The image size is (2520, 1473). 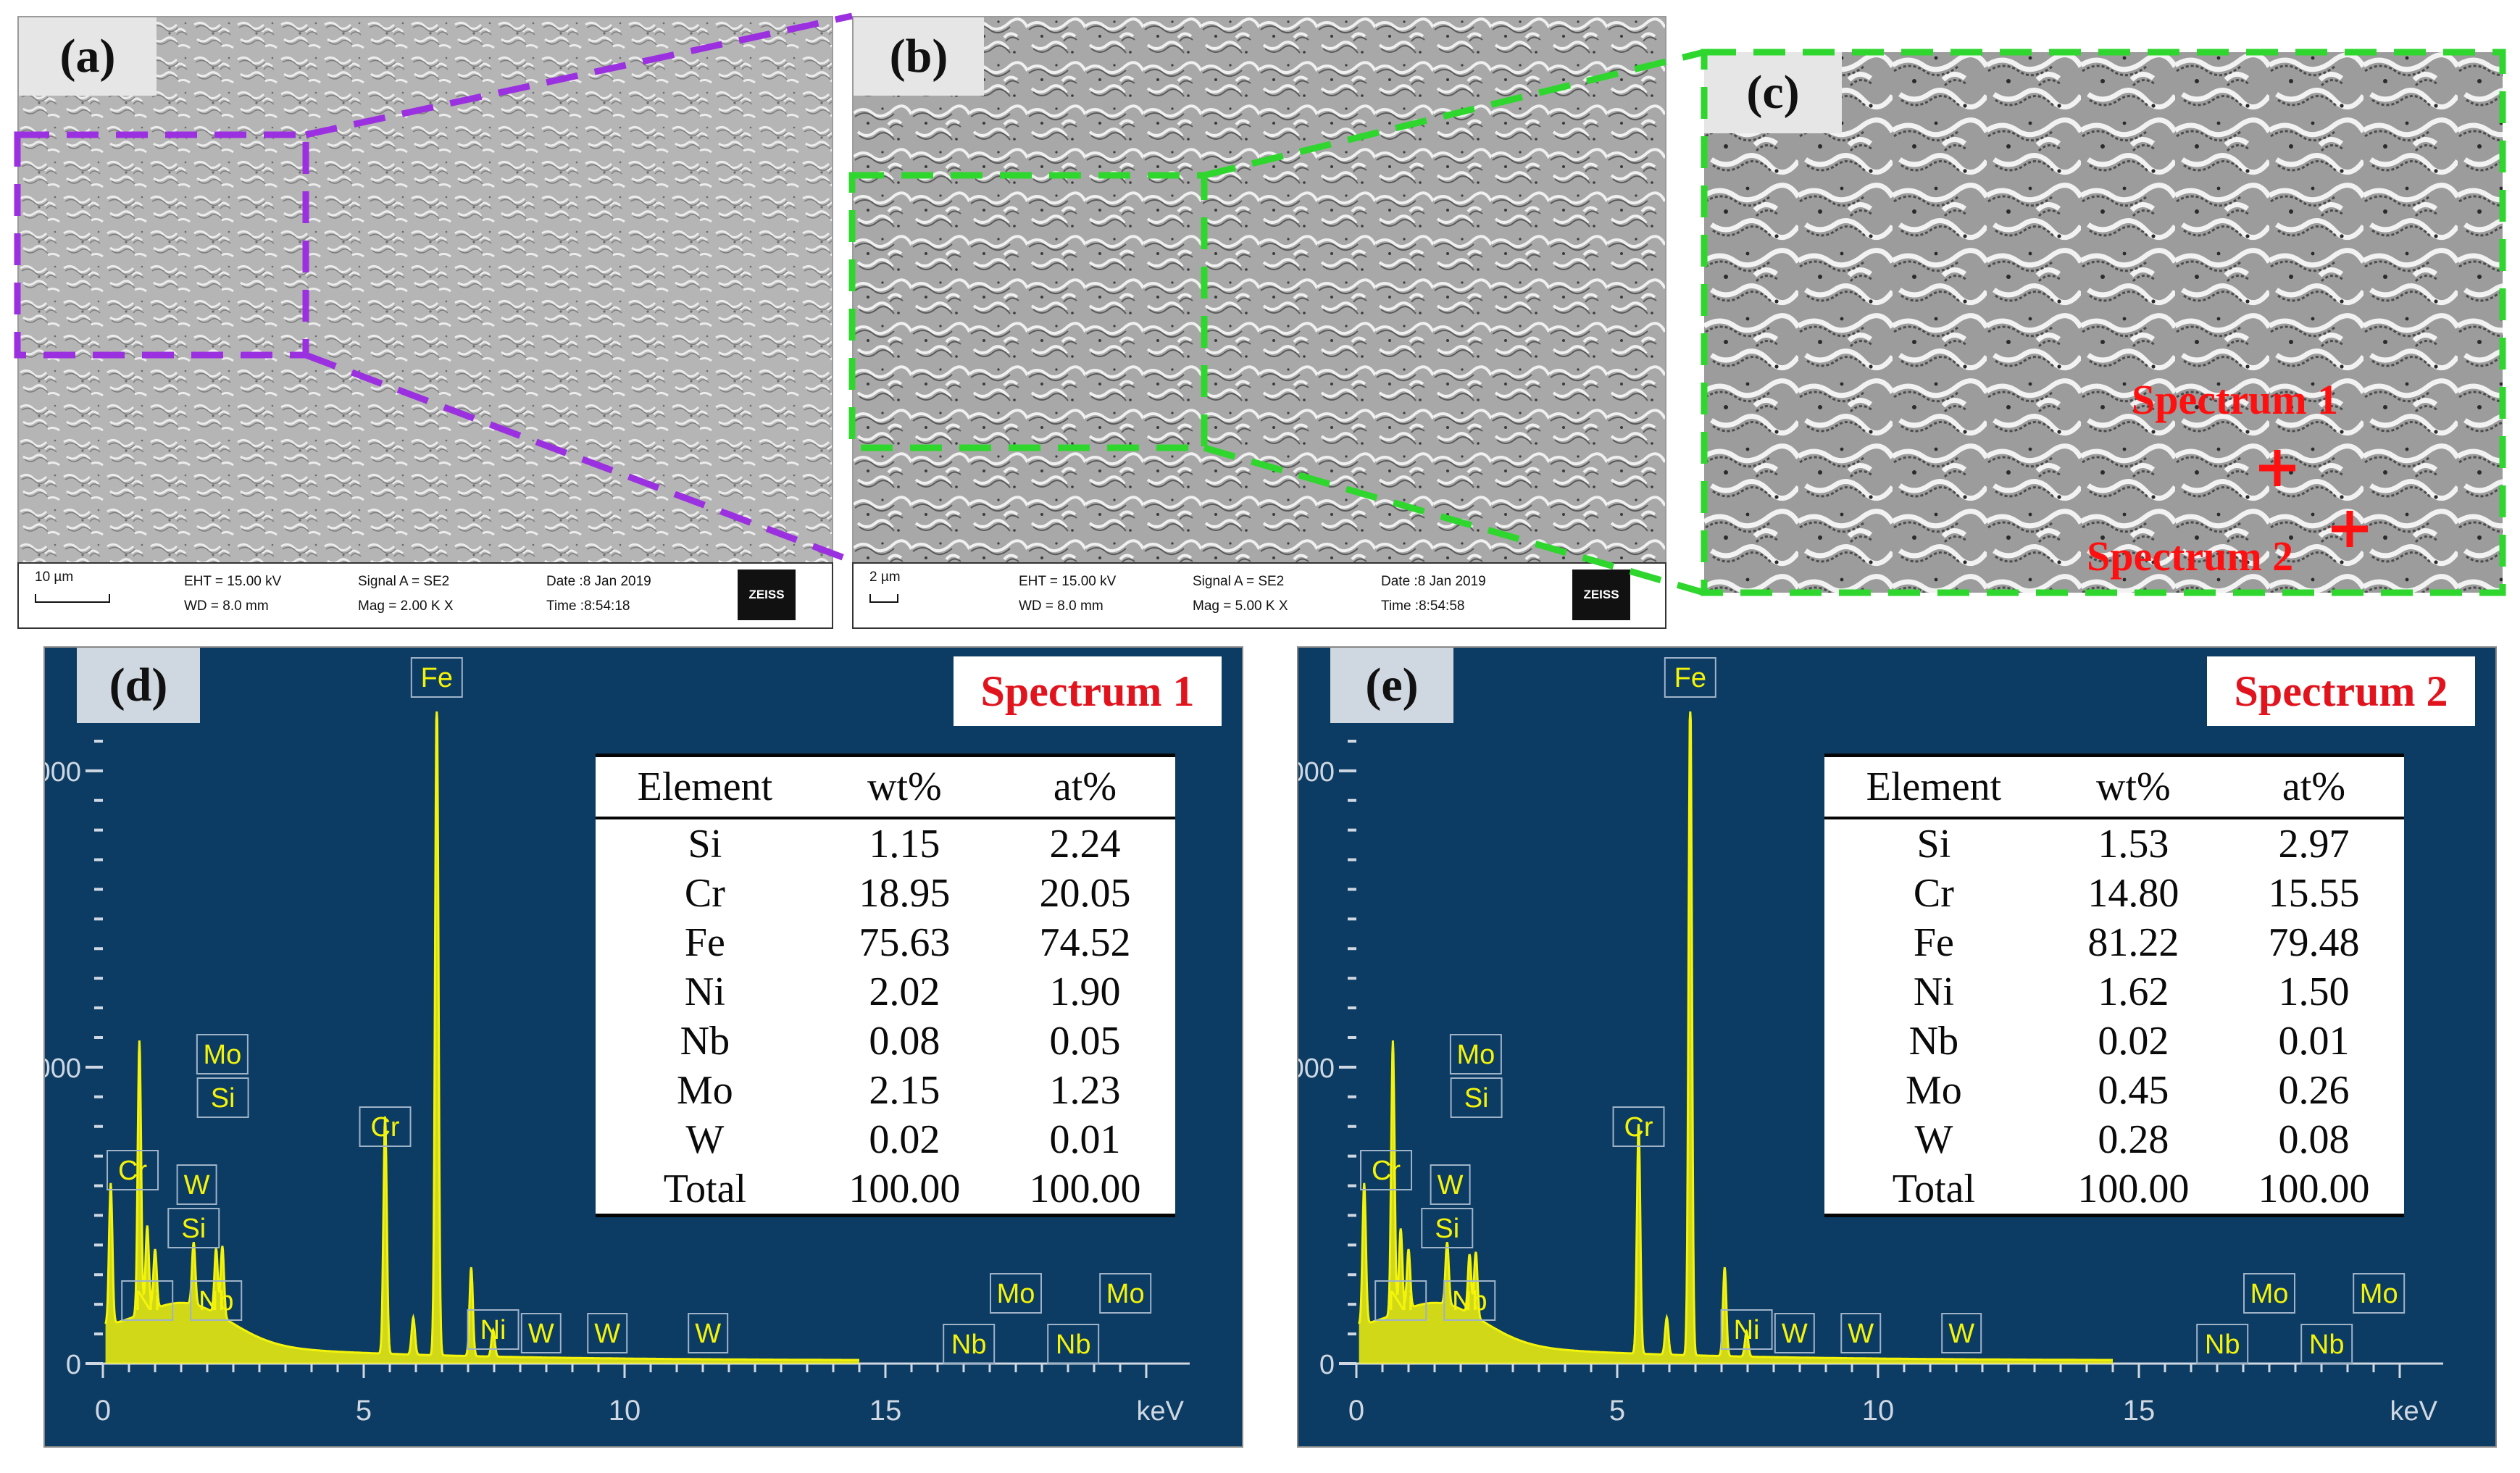 What do you see at coordinates (2133, 991) in the screenshot?
I see `table-cell: 1.62` at bounding box center [2133, 991].